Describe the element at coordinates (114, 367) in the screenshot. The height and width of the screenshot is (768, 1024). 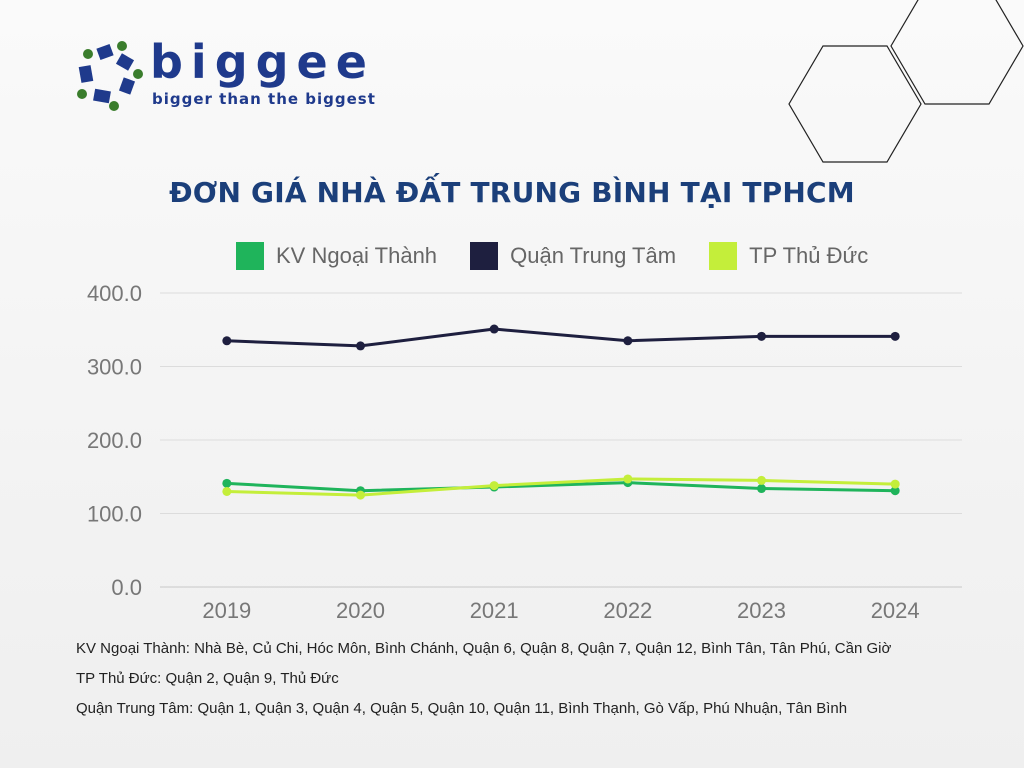
I see `y-tick-label: 300.0` at that location.